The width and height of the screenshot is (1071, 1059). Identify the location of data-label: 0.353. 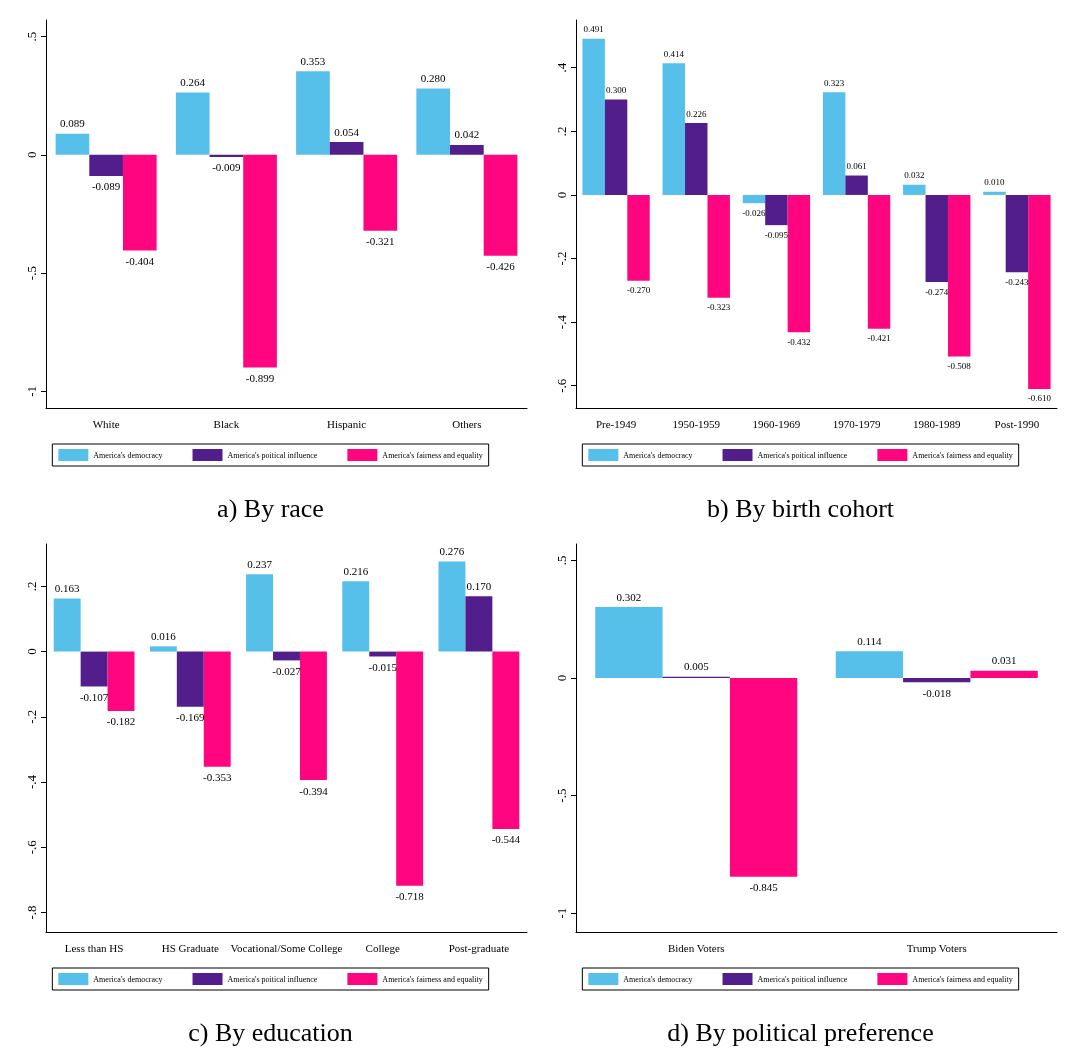
(313, 60).